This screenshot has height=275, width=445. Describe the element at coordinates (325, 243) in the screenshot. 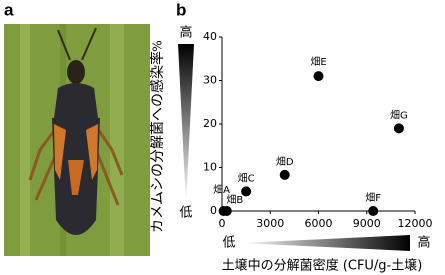

I see `x-gradient-wedge` at that location.